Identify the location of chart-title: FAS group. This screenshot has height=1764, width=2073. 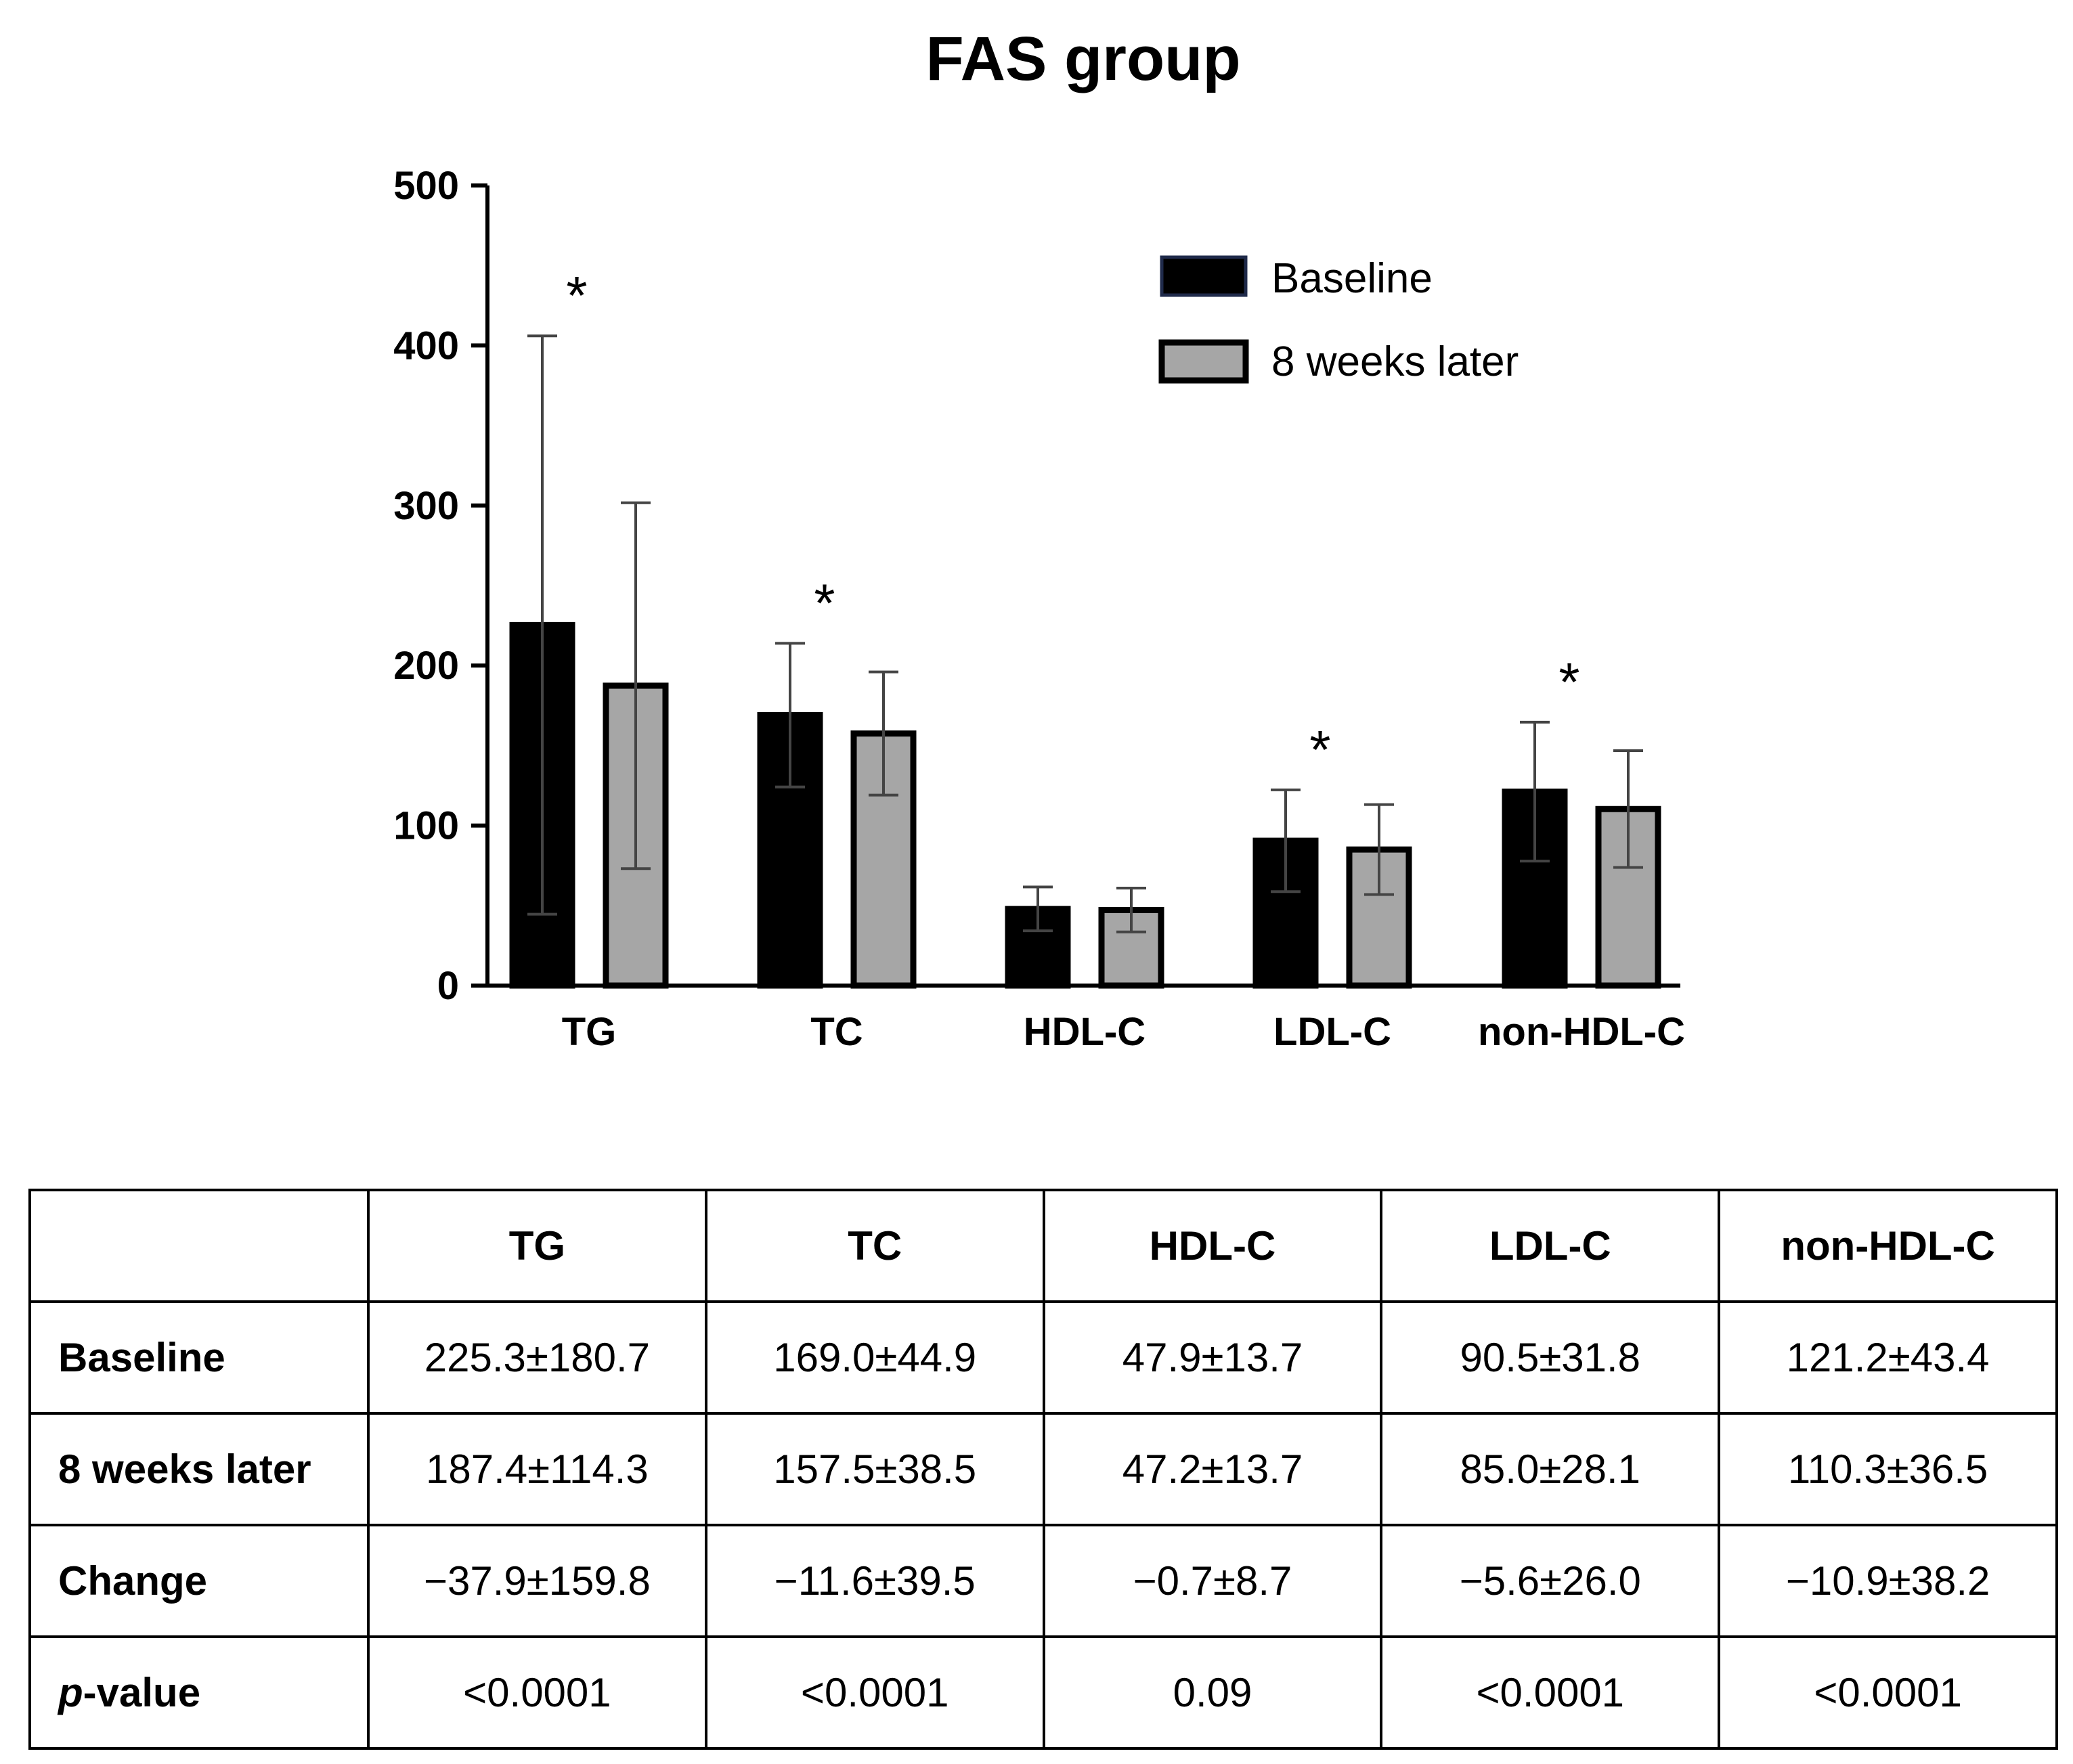
(1082, 58).